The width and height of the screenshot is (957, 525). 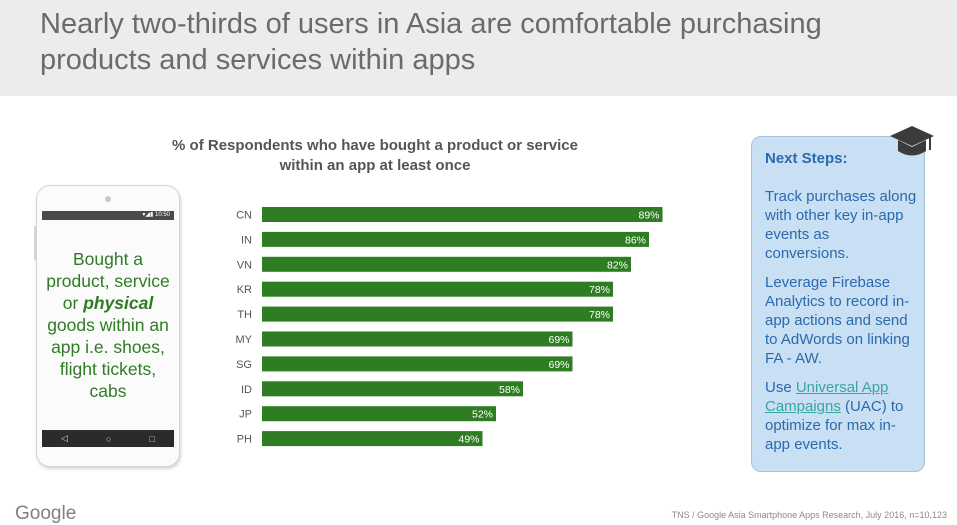 What do you see at coordinates (244, 365) in the screenshot?
I see `category-label-sg: SG` at bounding box center [244, 365].